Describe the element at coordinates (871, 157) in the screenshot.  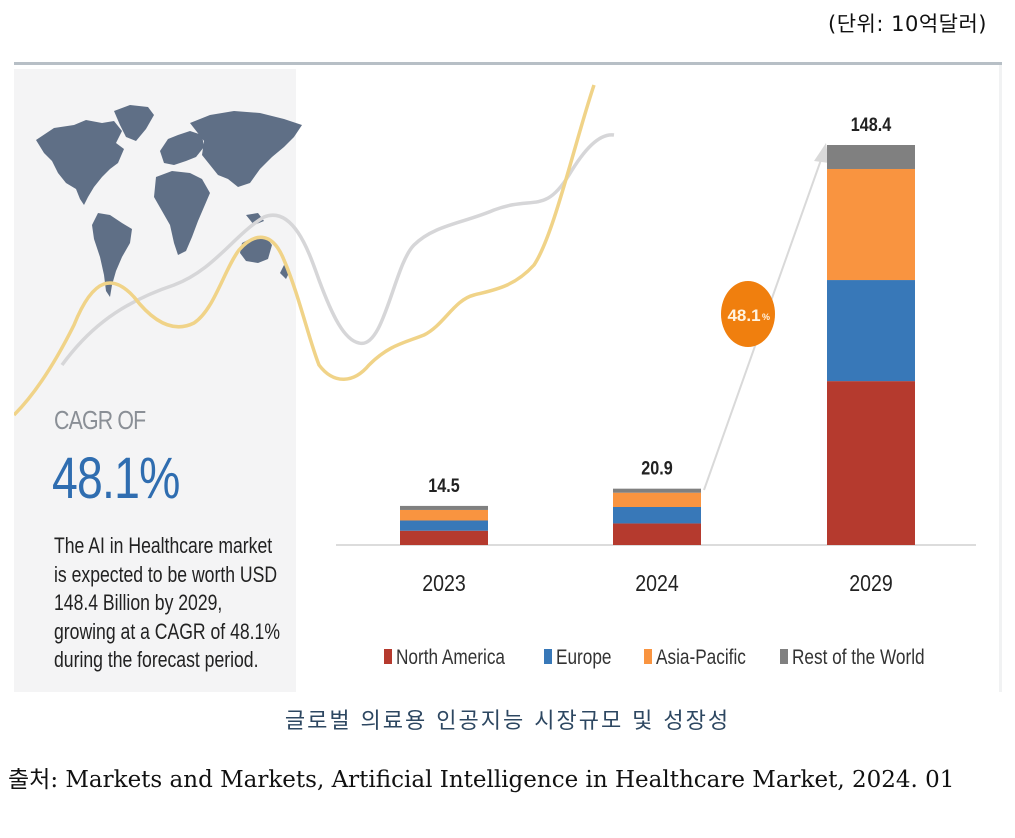
I see `bar-segment-rest-of-the-world-2029` at that location.